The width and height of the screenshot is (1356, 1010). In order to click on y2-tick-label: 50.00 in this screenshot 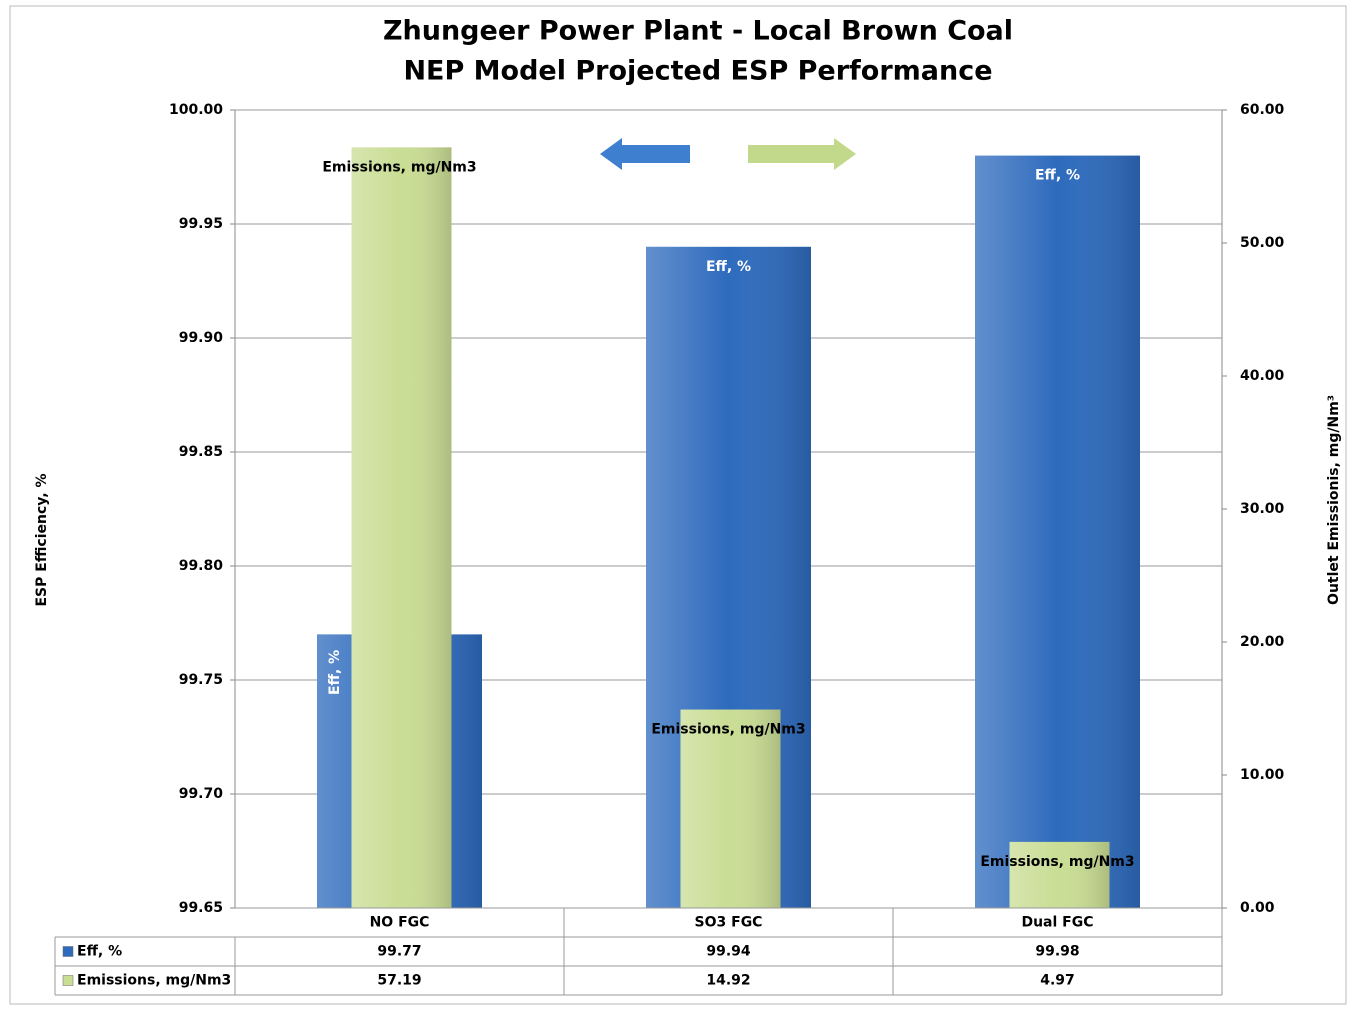, I will do `click(1262, 243)`.